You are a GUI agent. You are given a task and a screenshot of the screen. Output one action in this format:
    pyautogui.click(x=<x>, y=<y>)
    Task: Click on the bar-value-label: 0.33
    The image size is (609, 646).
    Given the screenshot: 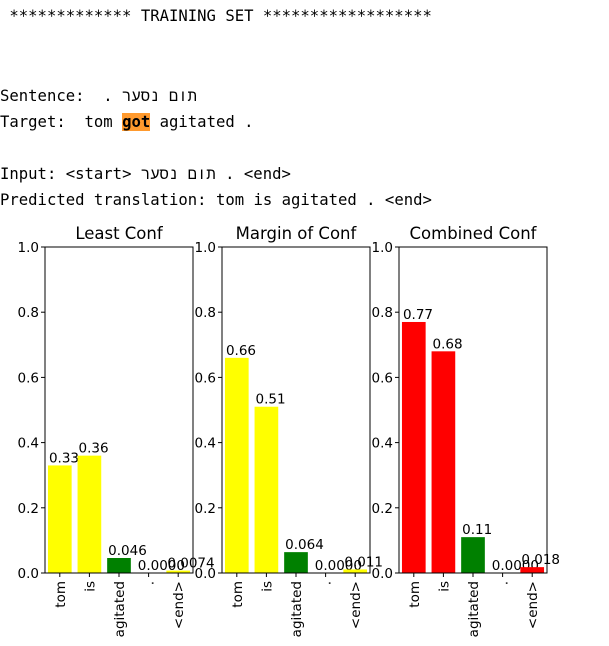 What is the action you would take?
    pyautogui.click(x=64, y=458)
    